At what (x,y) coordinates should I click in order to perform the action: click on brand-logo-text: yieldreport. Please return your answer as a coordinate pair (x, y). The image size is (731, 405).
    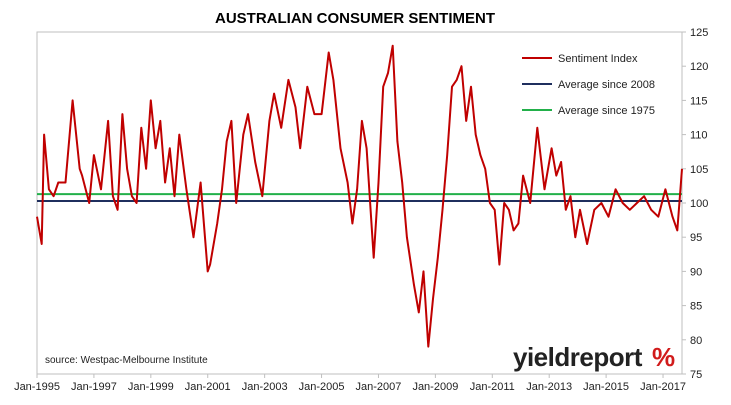
    Looking at the image, I should click on (578, 357).